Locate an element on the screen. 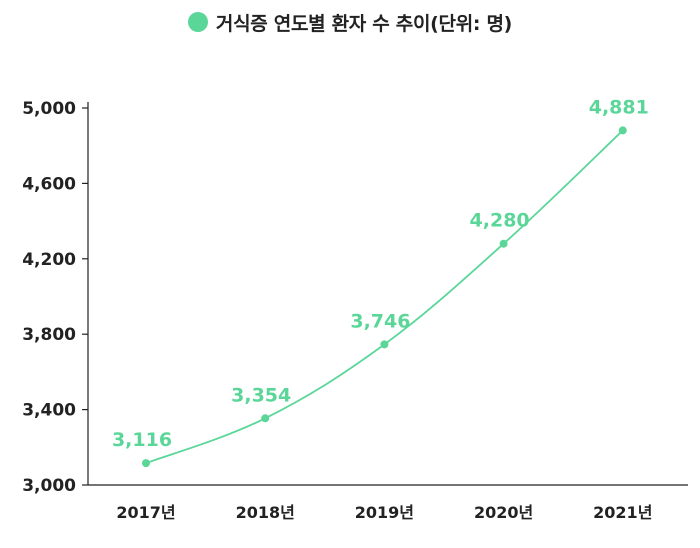  data-label: 3,746 is located at coordinates (380, 321).